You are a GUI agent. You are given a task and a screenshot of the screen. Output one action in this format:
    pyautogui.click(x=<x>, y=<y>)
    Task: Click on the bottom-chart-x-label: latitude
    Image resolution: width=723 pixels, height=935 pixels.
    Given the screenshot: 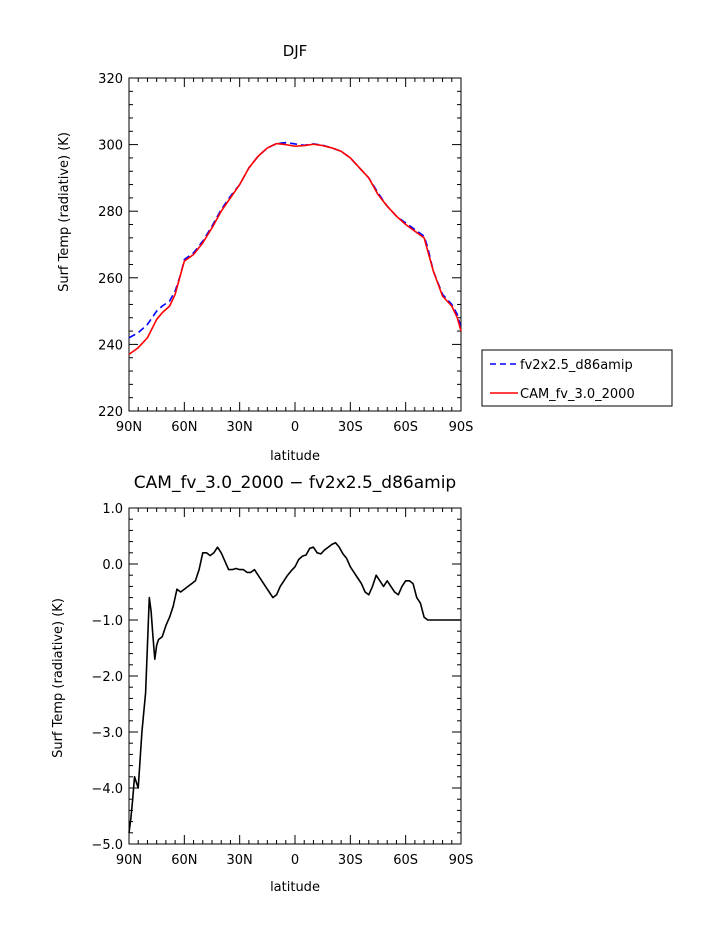 What is the action you would take?
    pyautogui.click(x=295, y=887)
    